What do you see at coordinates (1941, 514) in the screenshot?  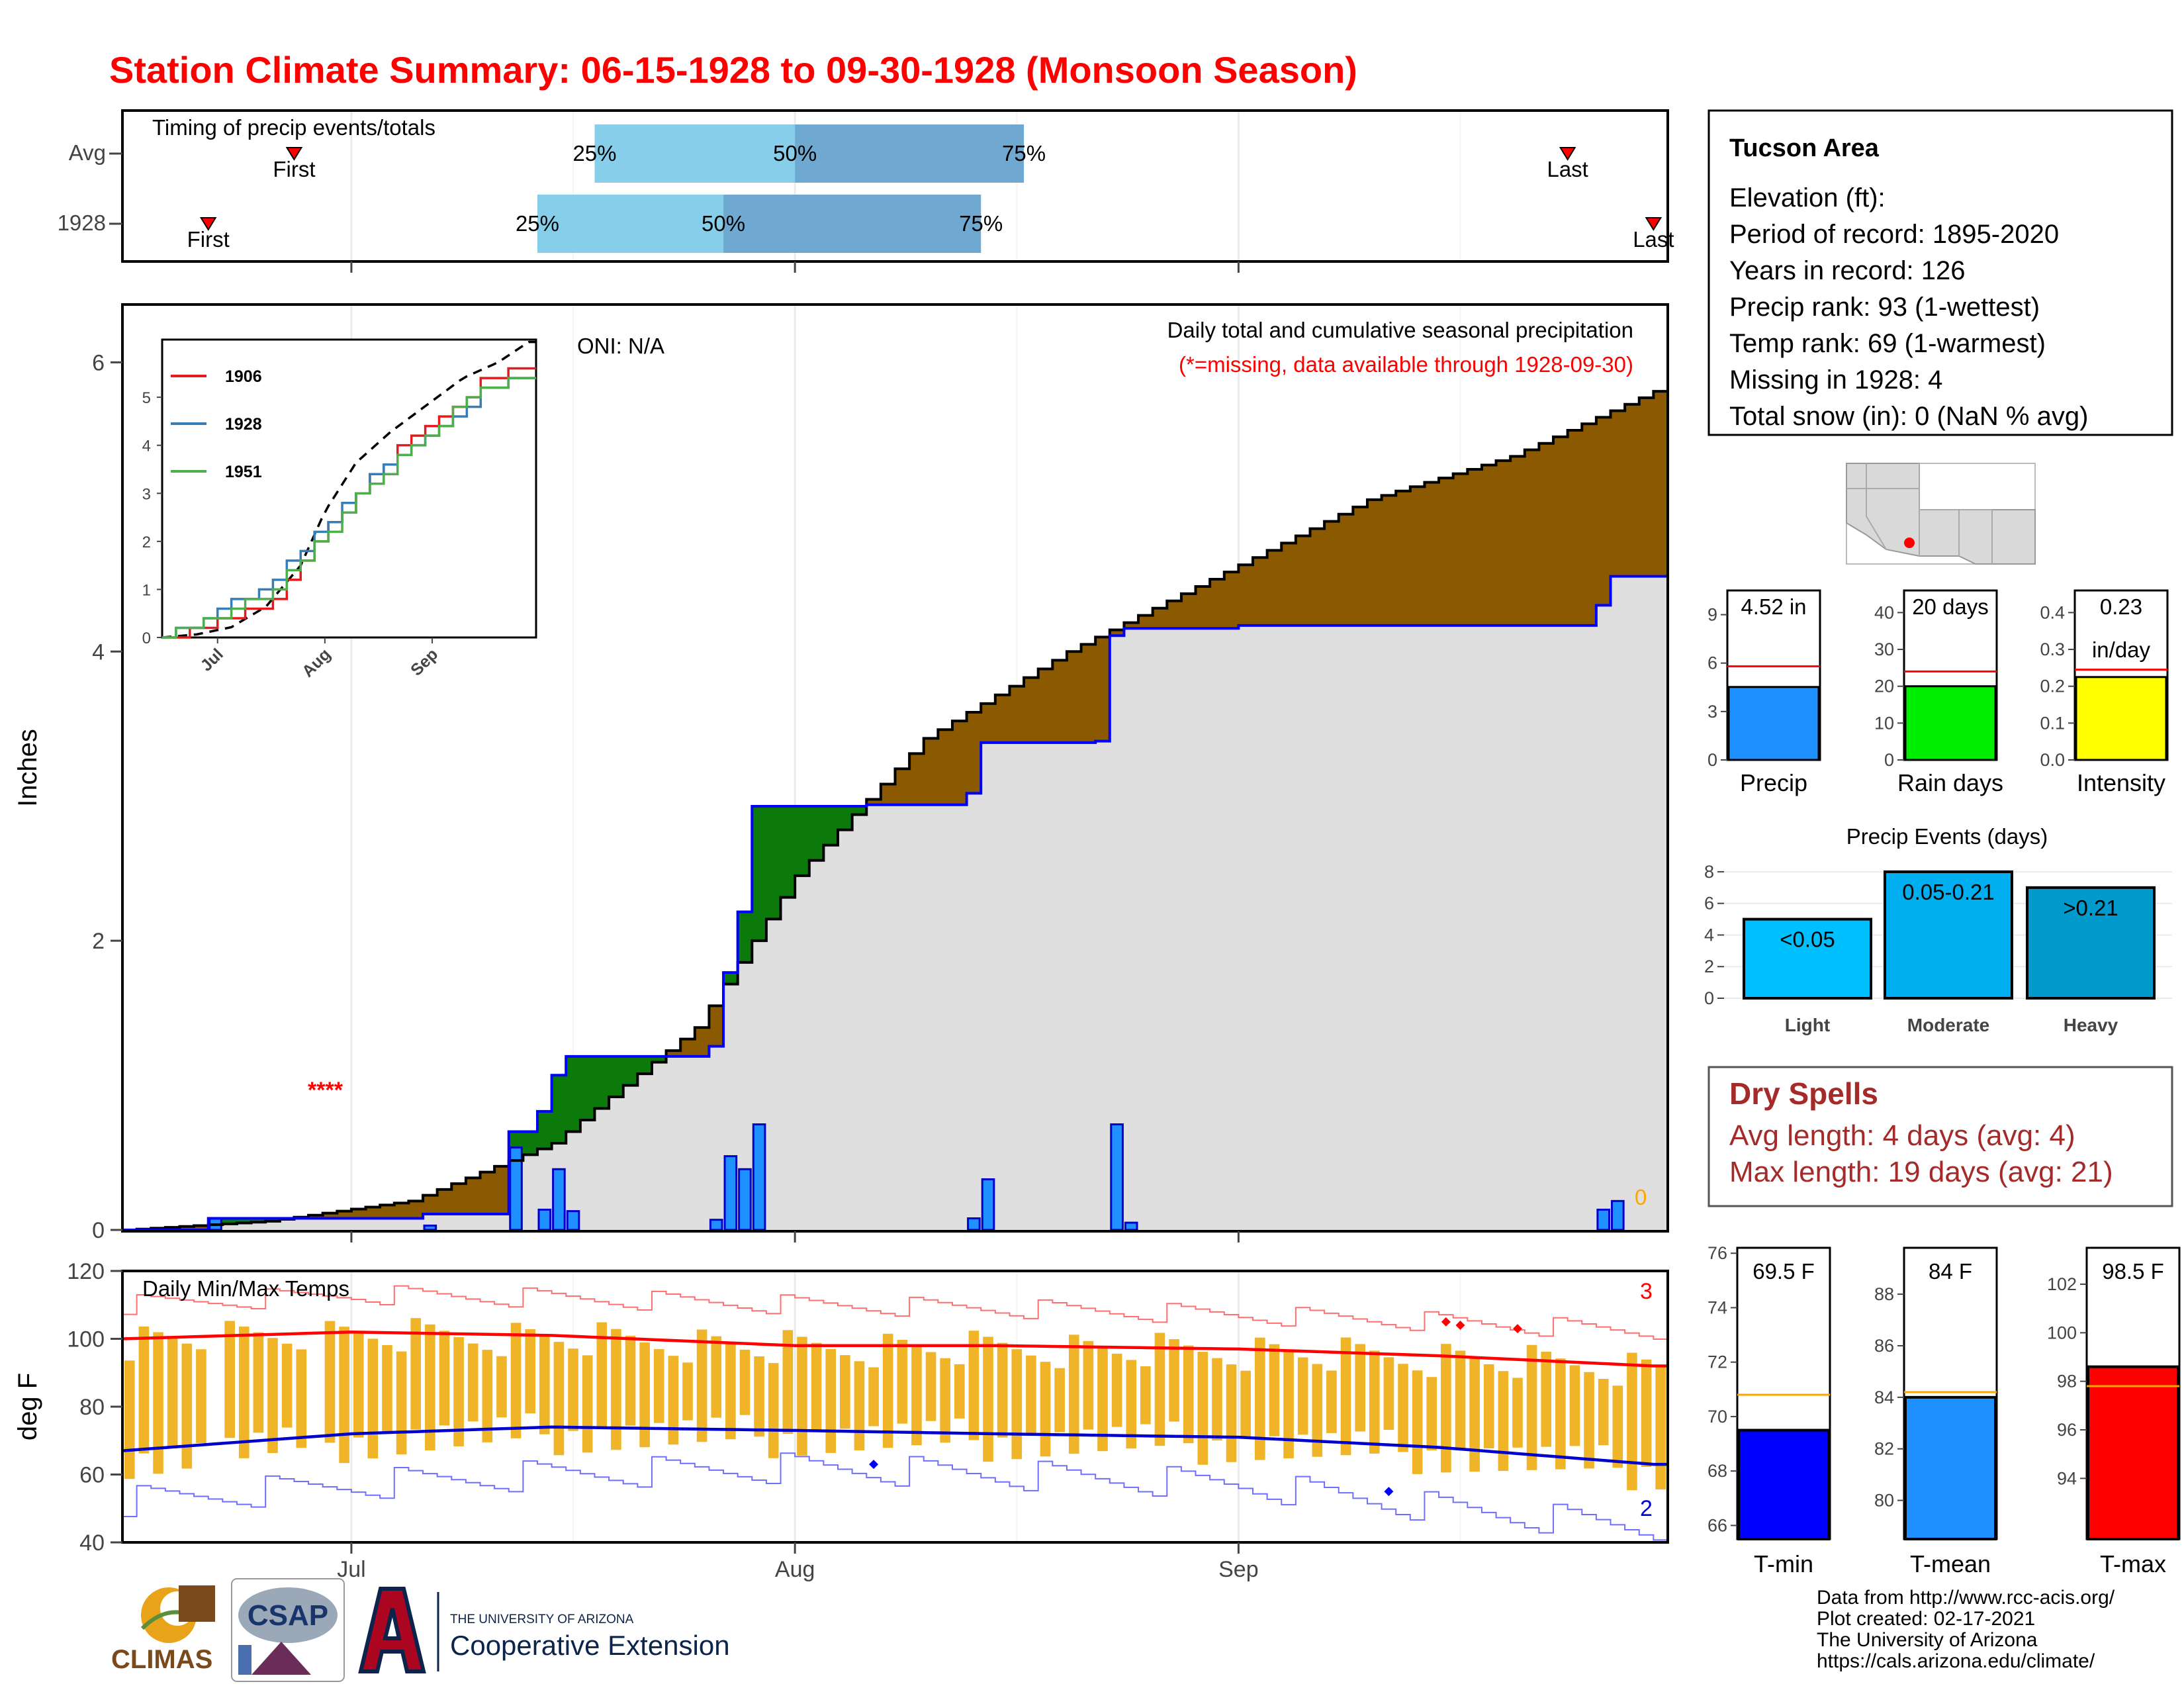 I see `locator-map` at bounding box center [1941, 514].